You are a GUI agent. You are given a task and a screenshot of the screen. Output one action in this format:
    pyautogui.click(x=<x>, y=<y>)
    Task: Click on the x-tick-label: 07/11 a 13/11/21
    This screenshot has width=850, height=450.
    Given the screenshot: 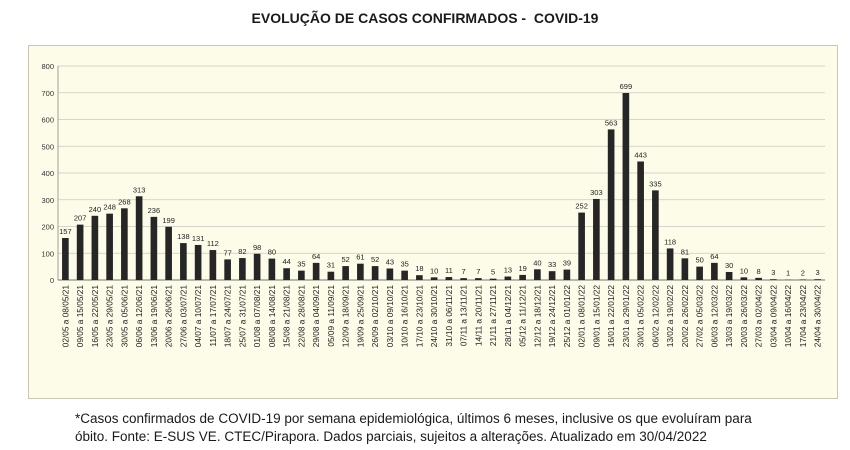 What is the action you would take?
    pyautogui.click(x=464, y=315)
    